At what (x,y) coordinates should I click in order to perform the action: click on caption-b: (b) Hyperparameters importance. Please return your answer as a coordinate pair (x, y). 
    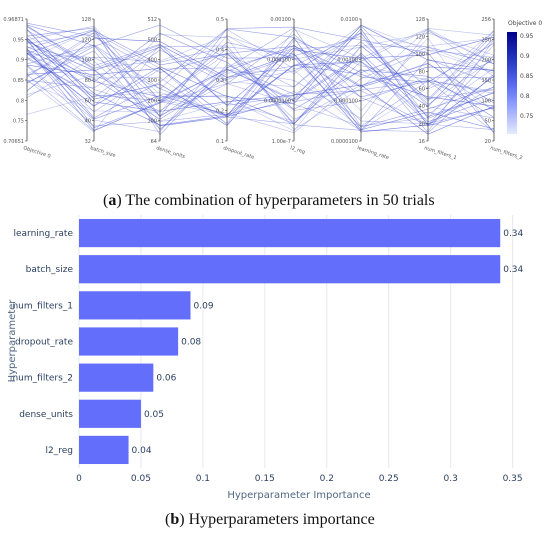
    Looking at the image, I should click on (270, 519).